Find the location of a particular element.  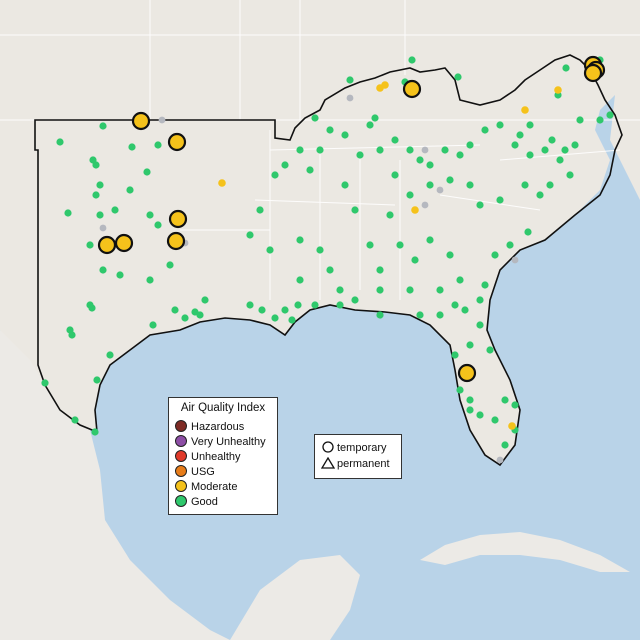

legend-item-hazardous: Hazardous is located at coordinates (209, 427).